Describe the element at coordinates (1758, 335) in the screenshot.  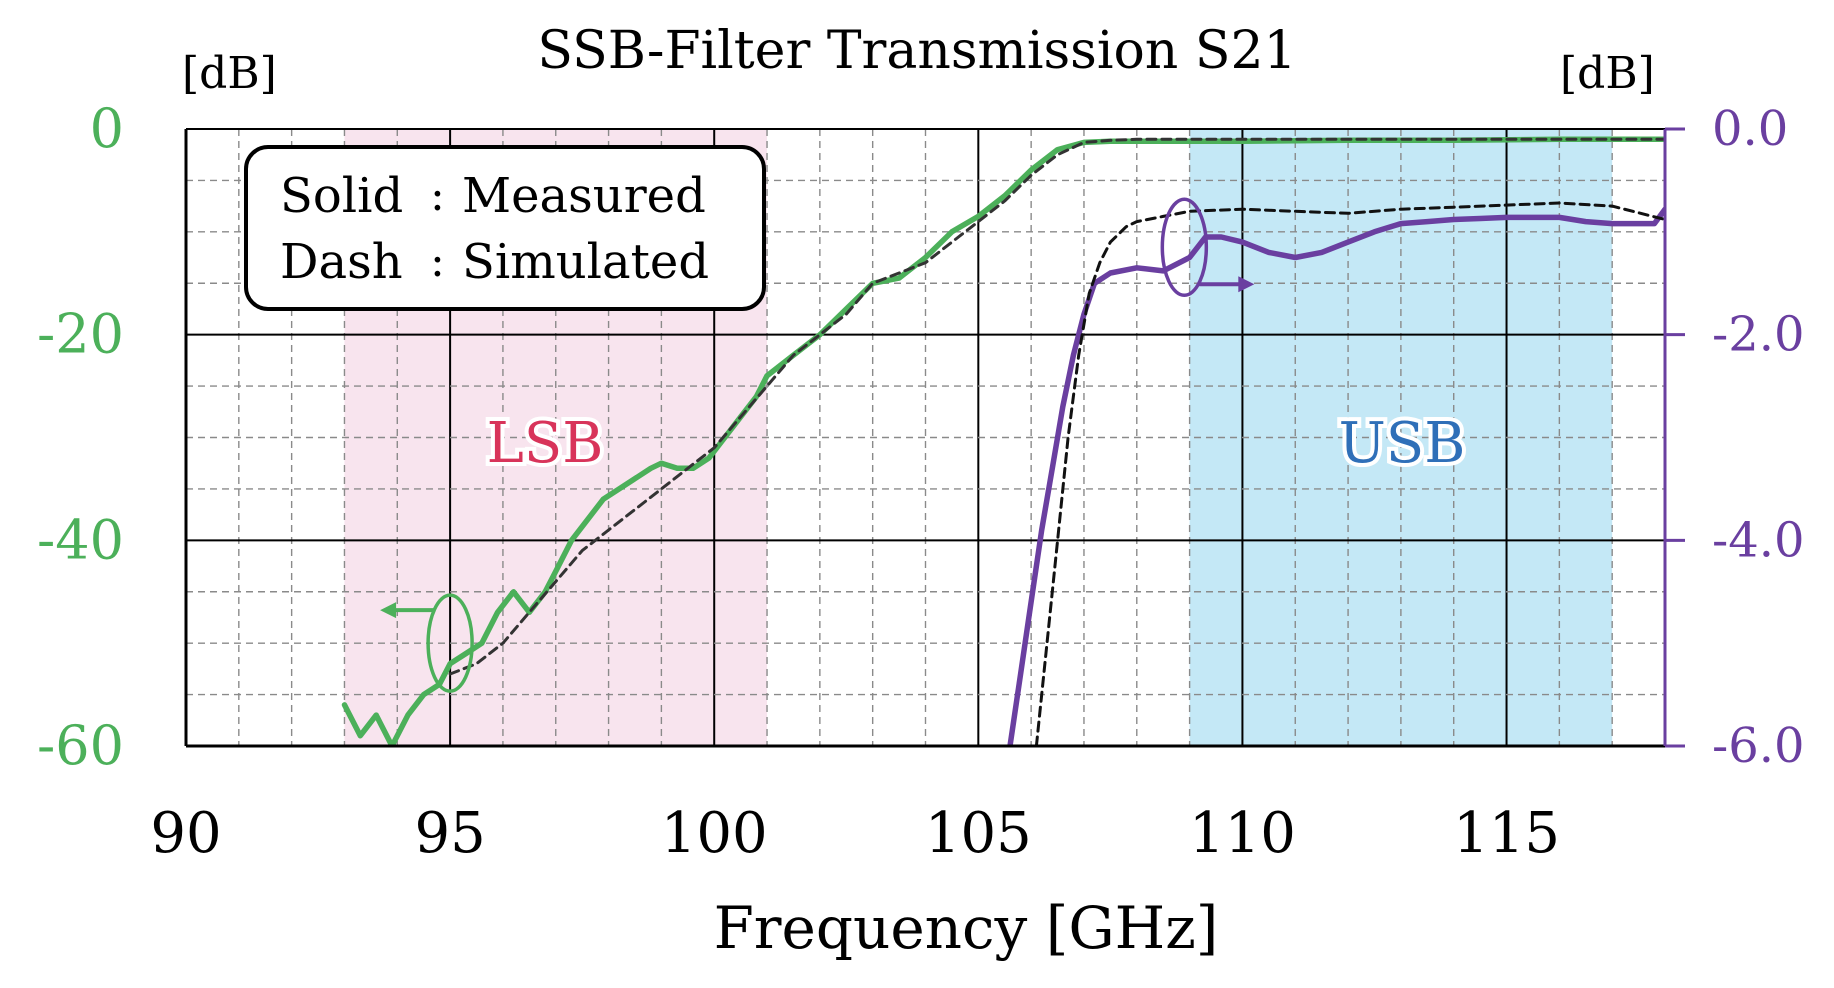
I see `y-right-tick-label: -2.0` at that location.